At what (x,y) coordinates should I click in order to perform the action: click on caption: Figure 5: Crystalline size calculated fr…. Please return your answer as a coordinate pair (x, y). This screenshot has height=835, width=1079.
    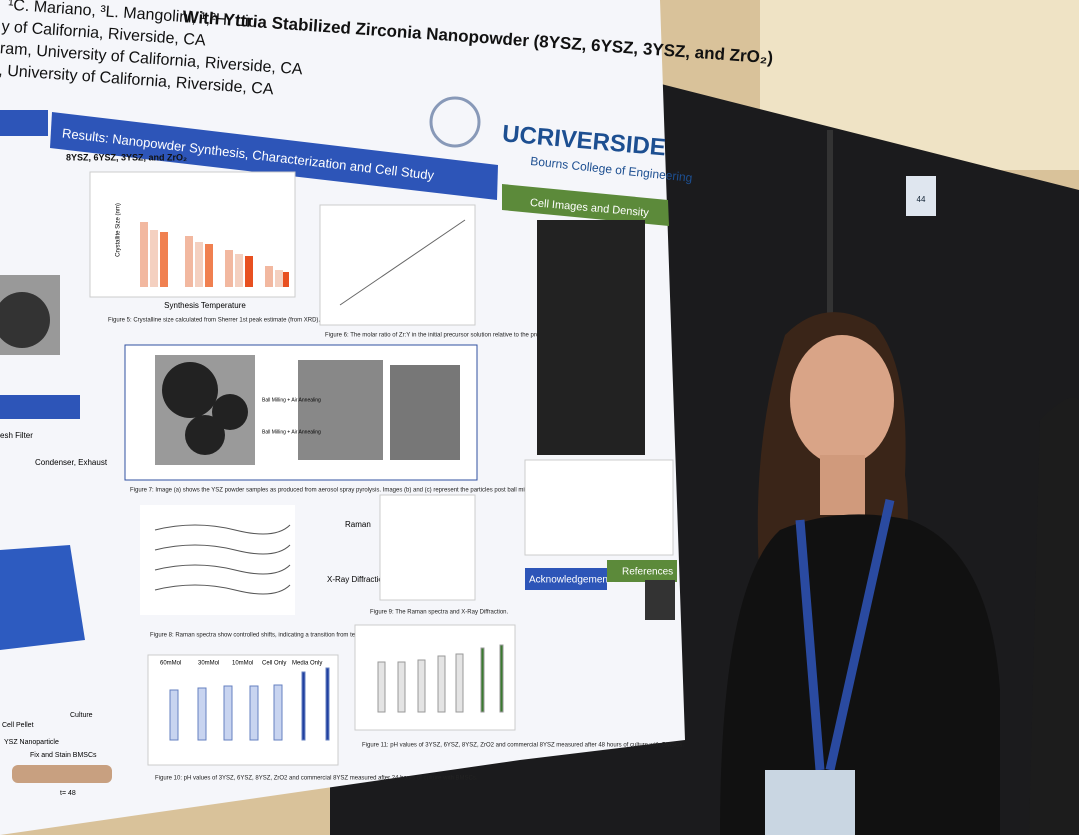
    Looking at the image, I should click on (214, 321).